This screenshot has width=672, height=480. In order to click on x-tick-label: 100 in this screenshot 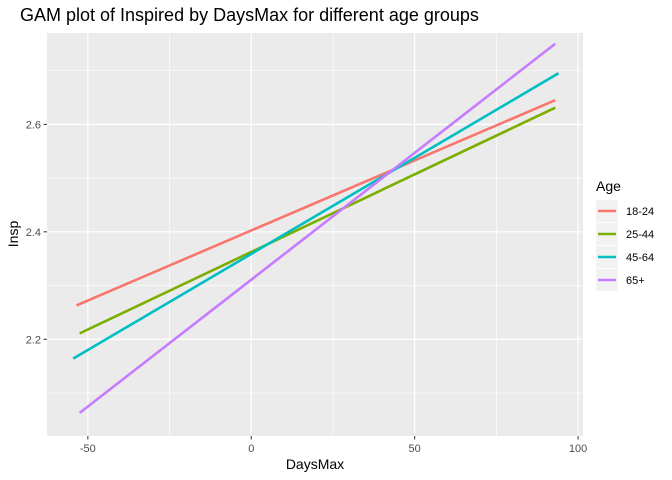, I will do `click(578, 449)`.